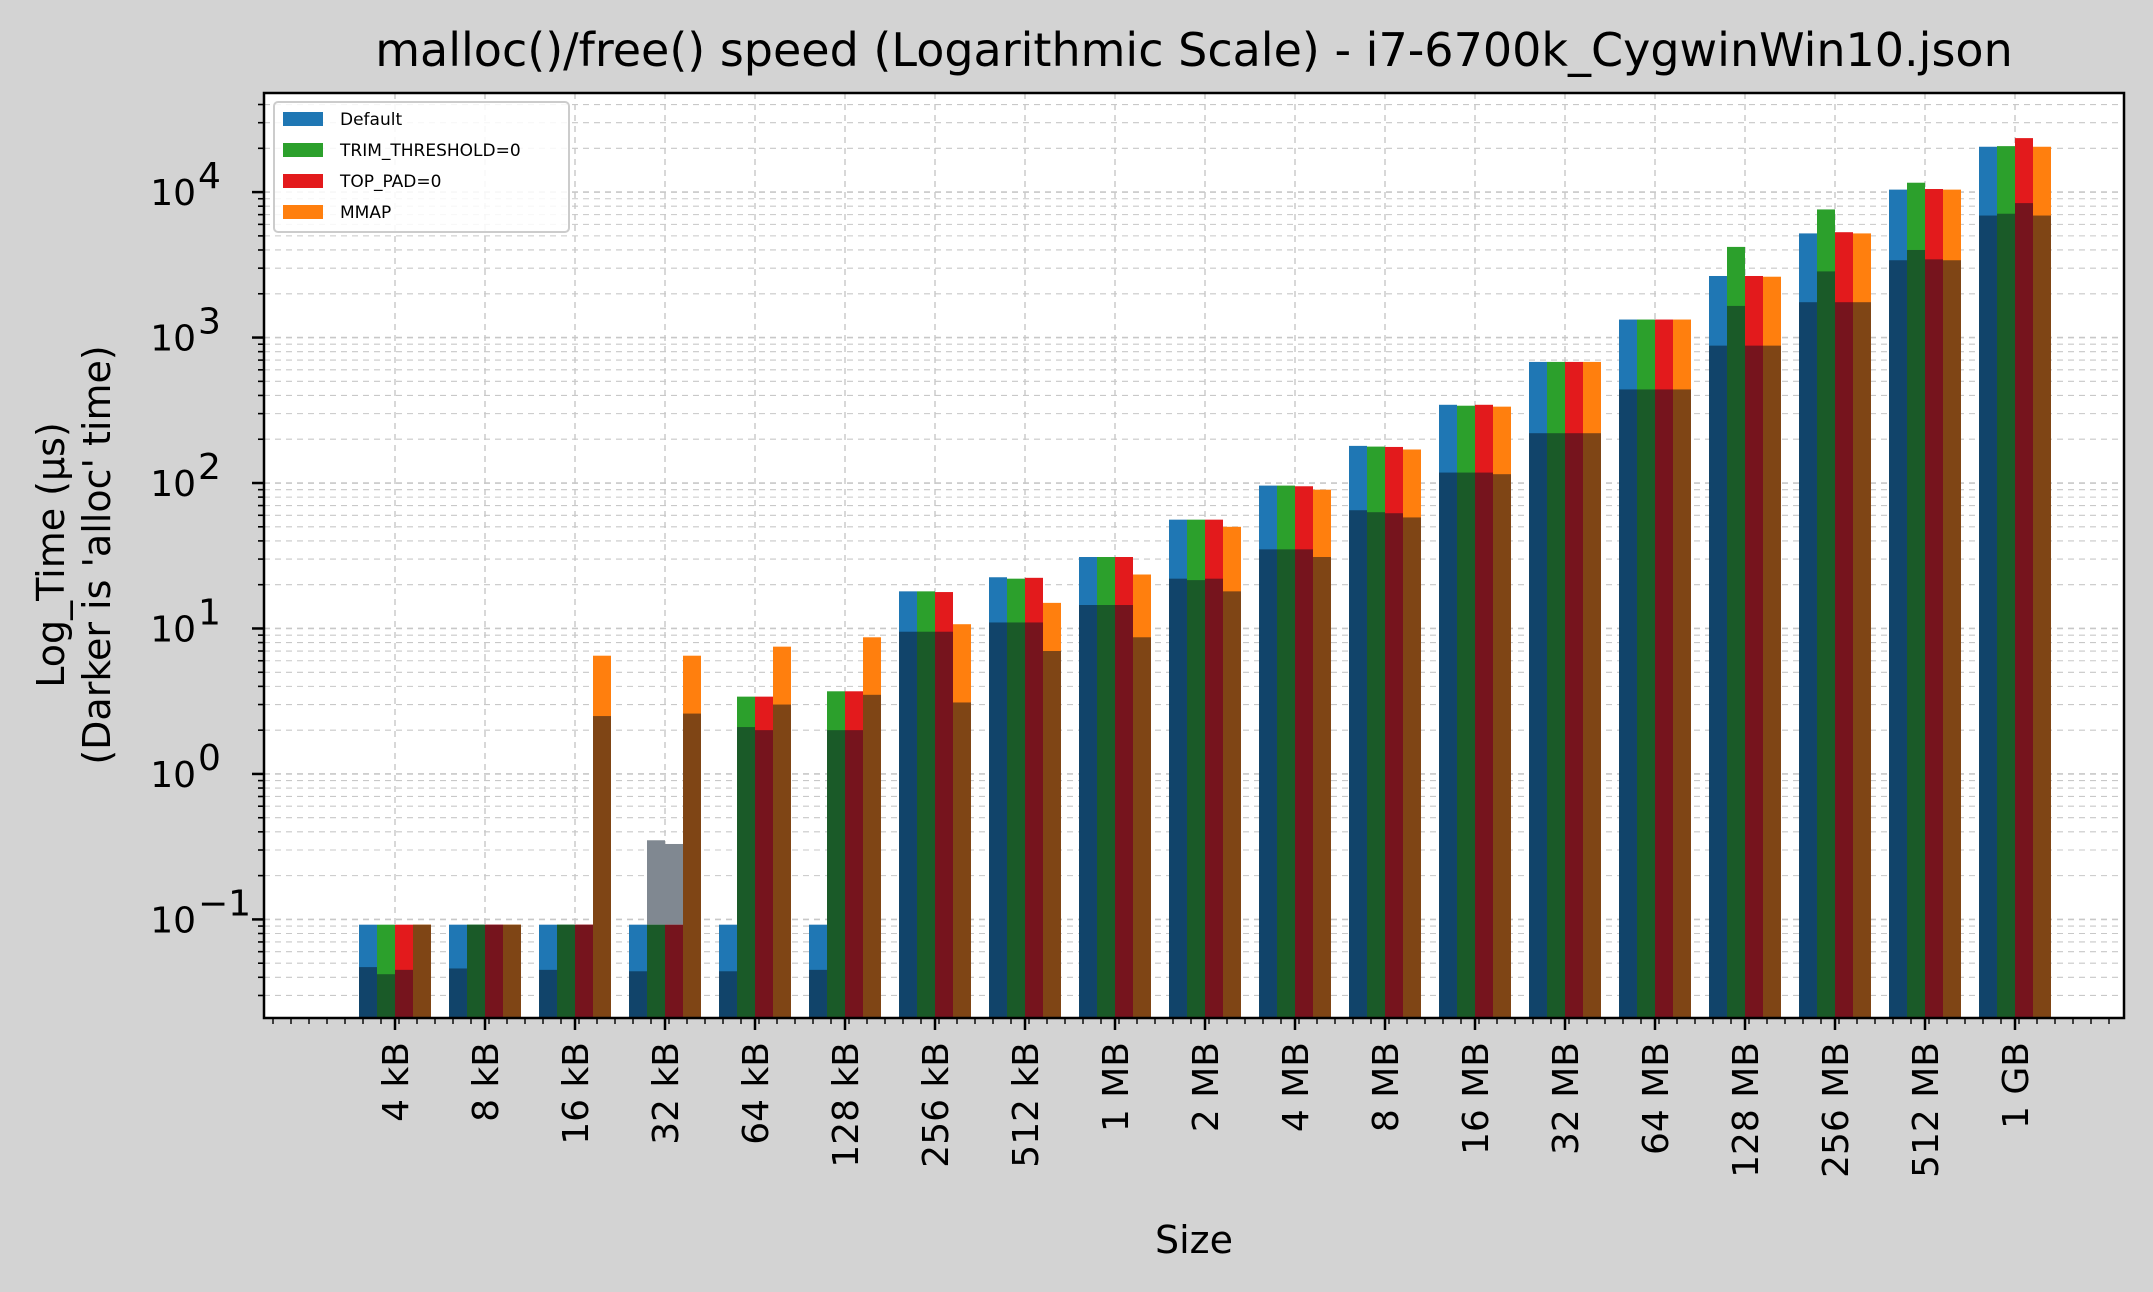  What do you see at coordinates (209, 322) in the screenshot?
I see `y-tick-exponent: 3` at bounding box center [209, 322].